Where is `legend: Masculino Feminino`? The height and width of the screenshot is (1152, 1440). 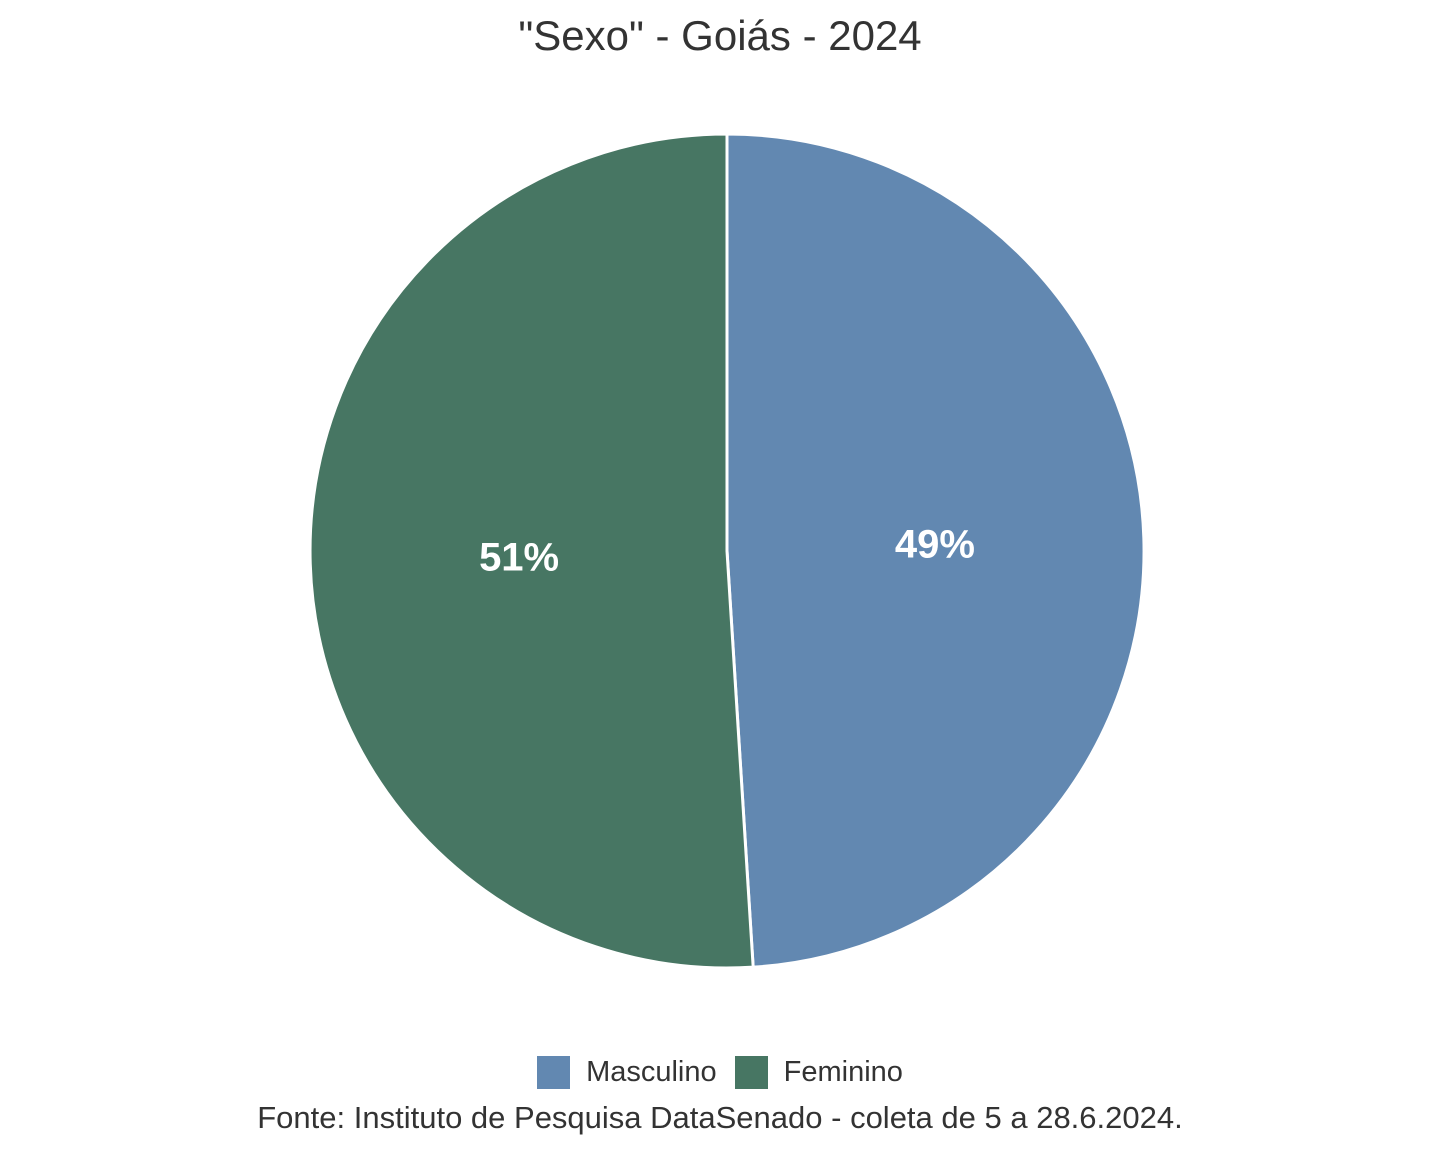
legend: Masculino Feminino is located at coordinates (720, 1072).